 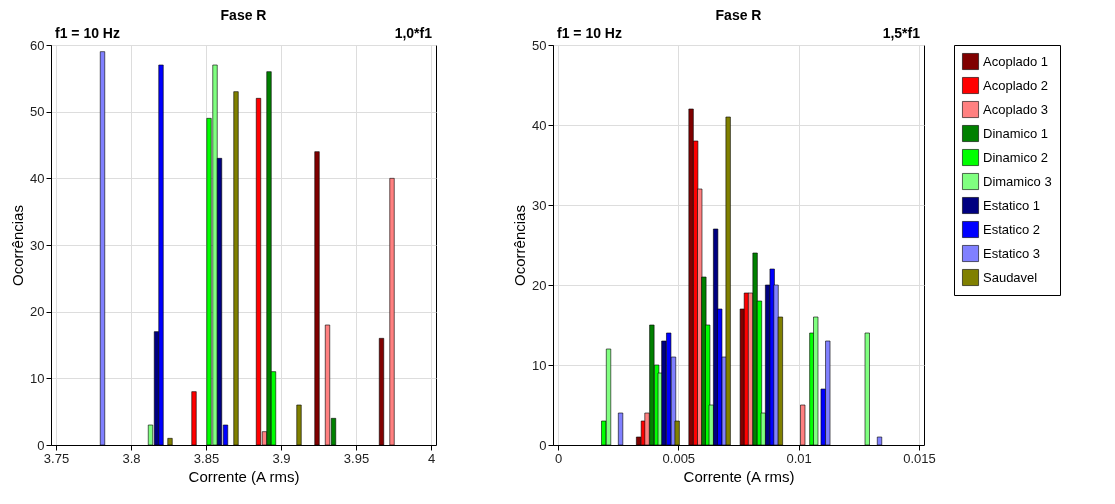 What do you see at coordinates (281, 458) in the screenshot?
I see `x-tick-label: 3.9` at bounding box center [281, 458].